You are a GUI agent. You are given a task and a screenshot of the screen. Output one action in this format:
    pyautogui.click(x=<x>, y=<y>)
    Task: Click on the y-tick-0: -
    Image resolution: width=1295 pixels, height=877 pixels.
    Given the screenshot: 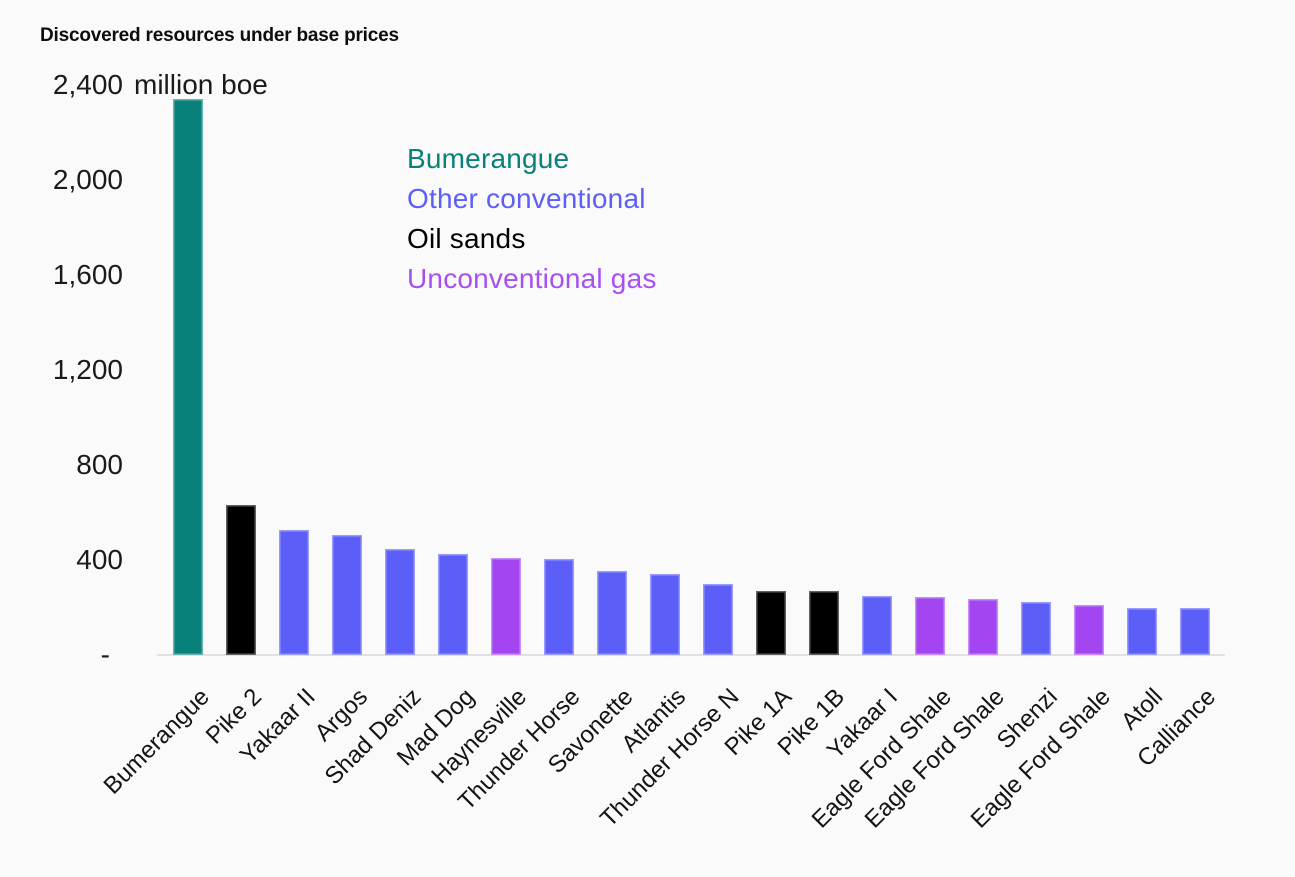 What is the action you would take?
    pyautogui.click(x=105, y=654)
    